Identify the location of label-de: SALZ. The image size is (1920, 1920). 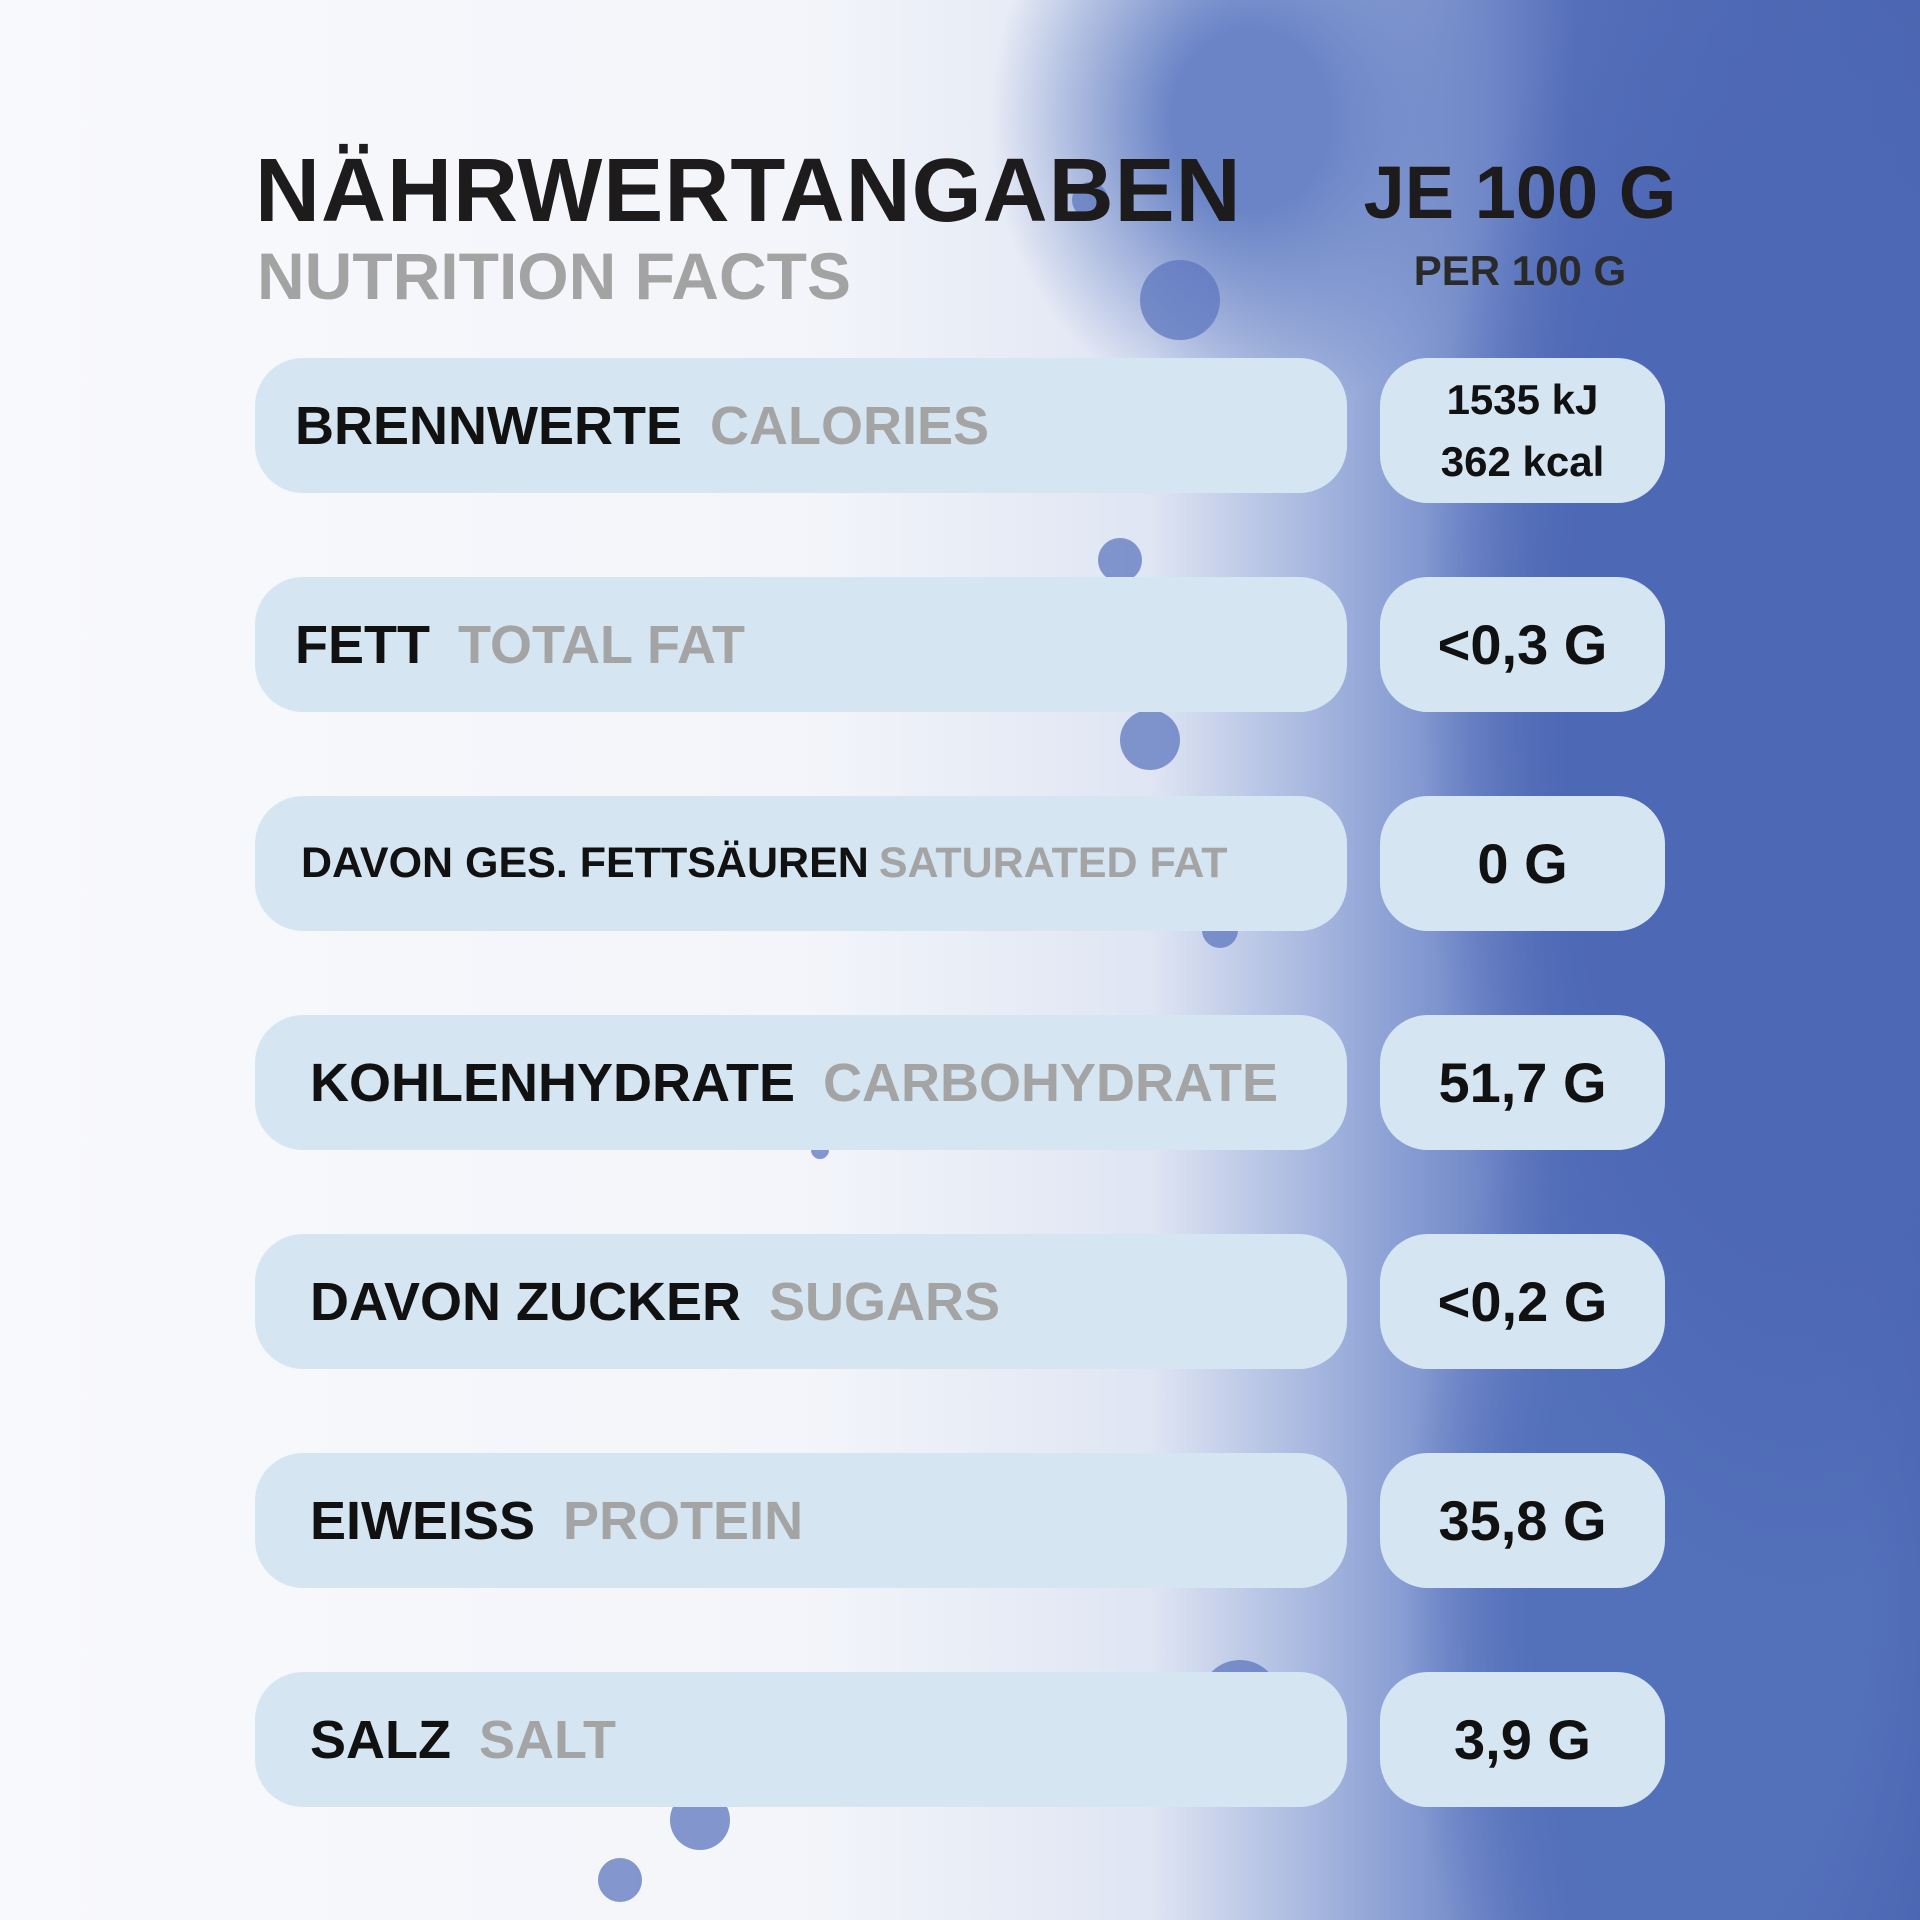
(380, 1739).